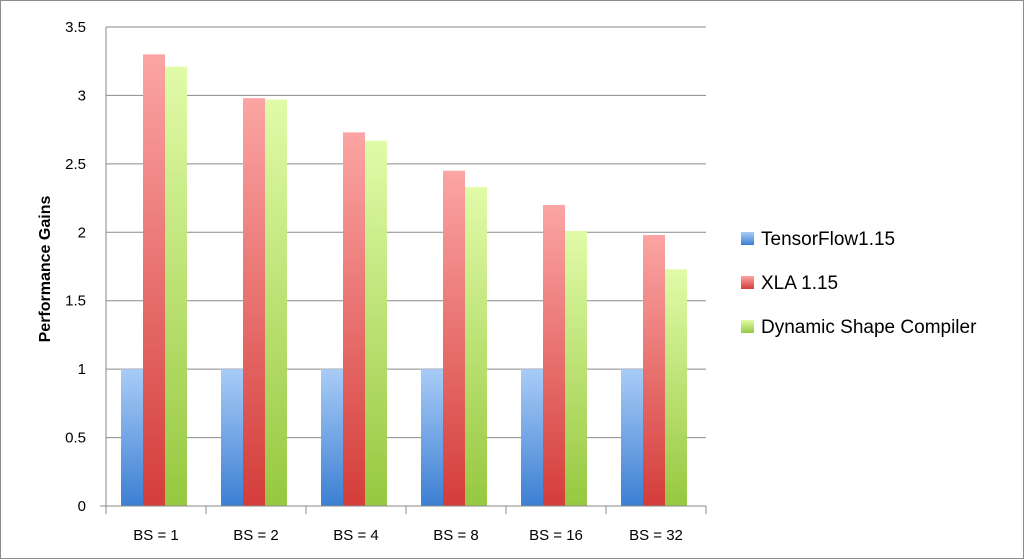 Image resolution: width=1024 pixels, height=560 pixels. I want to click on y-axis-label: Performance Gains, so click(45, 269).